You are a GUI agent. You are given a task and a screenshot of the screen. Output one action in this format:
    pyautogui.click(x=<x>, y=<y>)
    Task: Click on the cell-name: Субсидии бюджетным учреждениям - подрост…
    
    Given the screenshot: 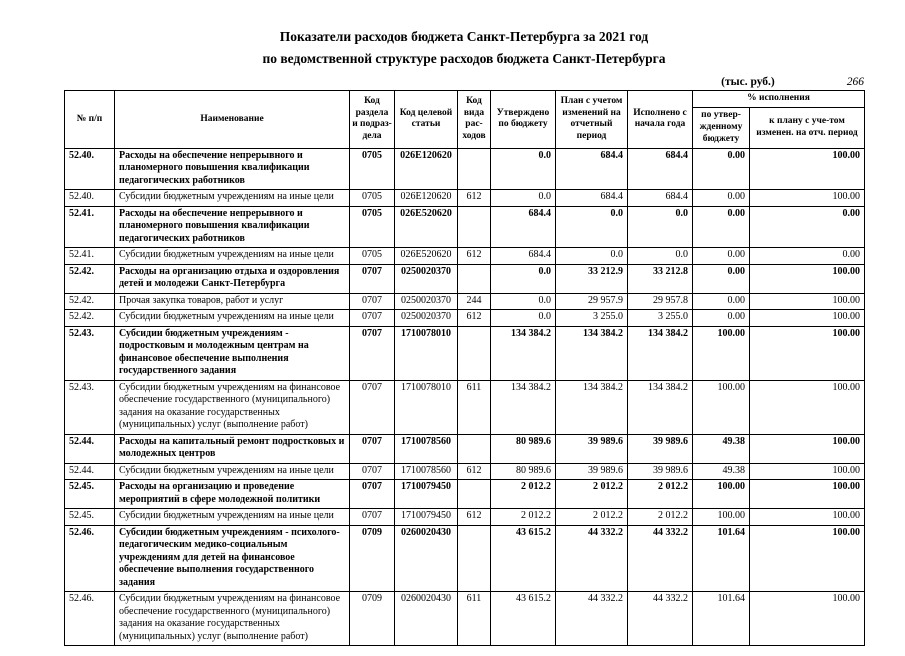 What is the action you would take?
    pyautogui.click(x=232, y=353)
    